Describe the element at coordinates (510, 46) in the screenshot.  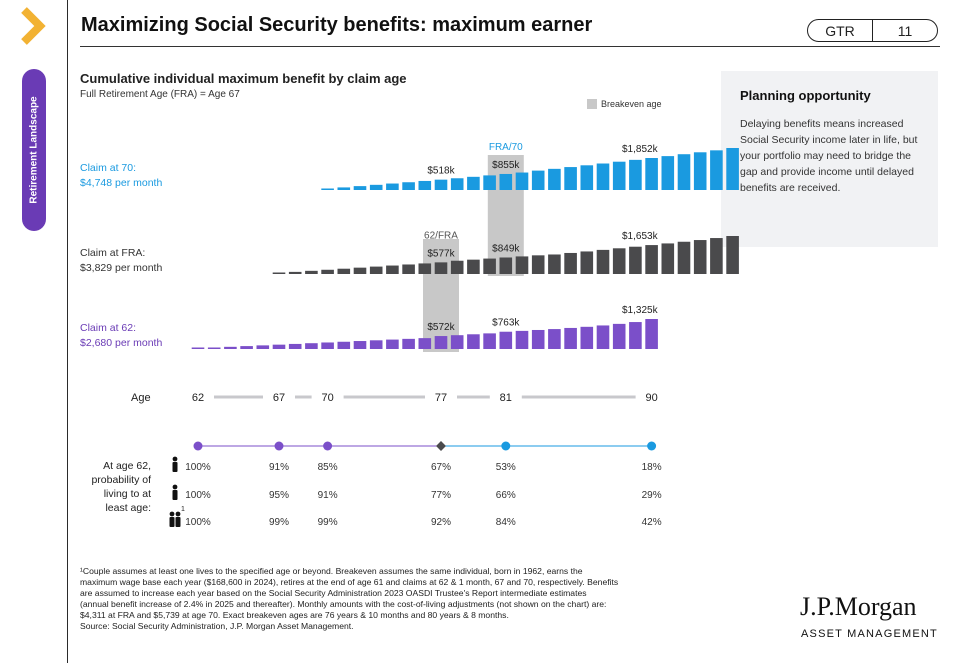
I see `title-rule` at that location.